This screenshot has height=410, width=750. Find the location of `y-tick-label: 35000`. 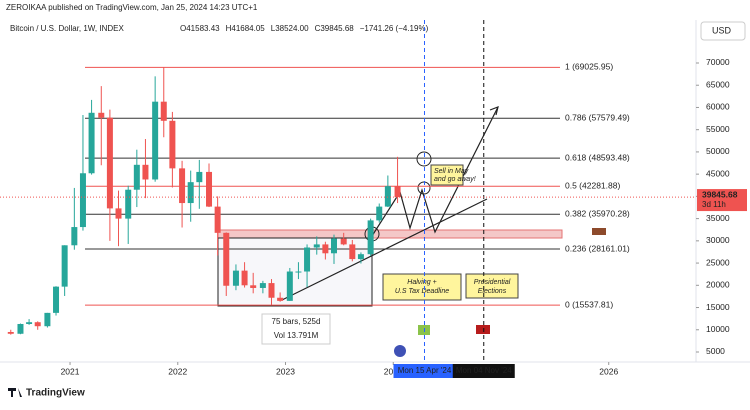

y-tick-label: 35000 is located at coordinates (718, 218).